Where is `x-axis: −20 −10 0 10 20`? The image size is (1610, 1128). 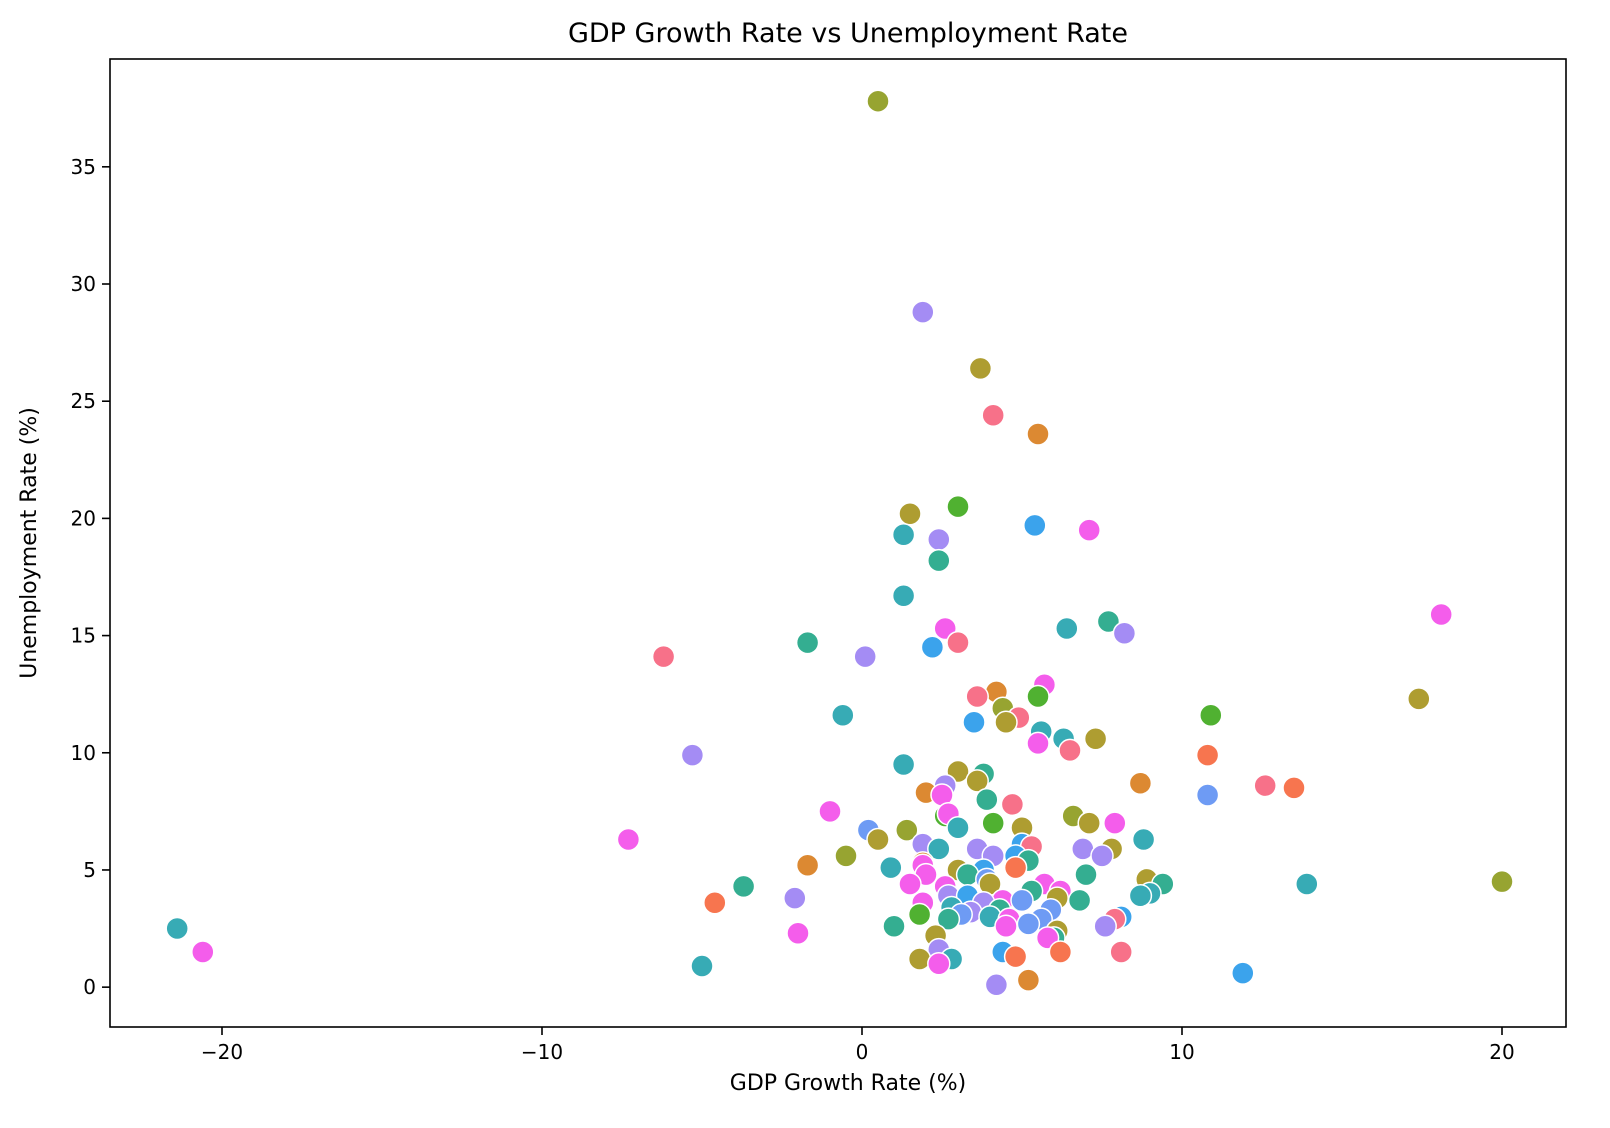 x-axis: −20 −10 0 10 20 is located at coordinates (858, 1045).